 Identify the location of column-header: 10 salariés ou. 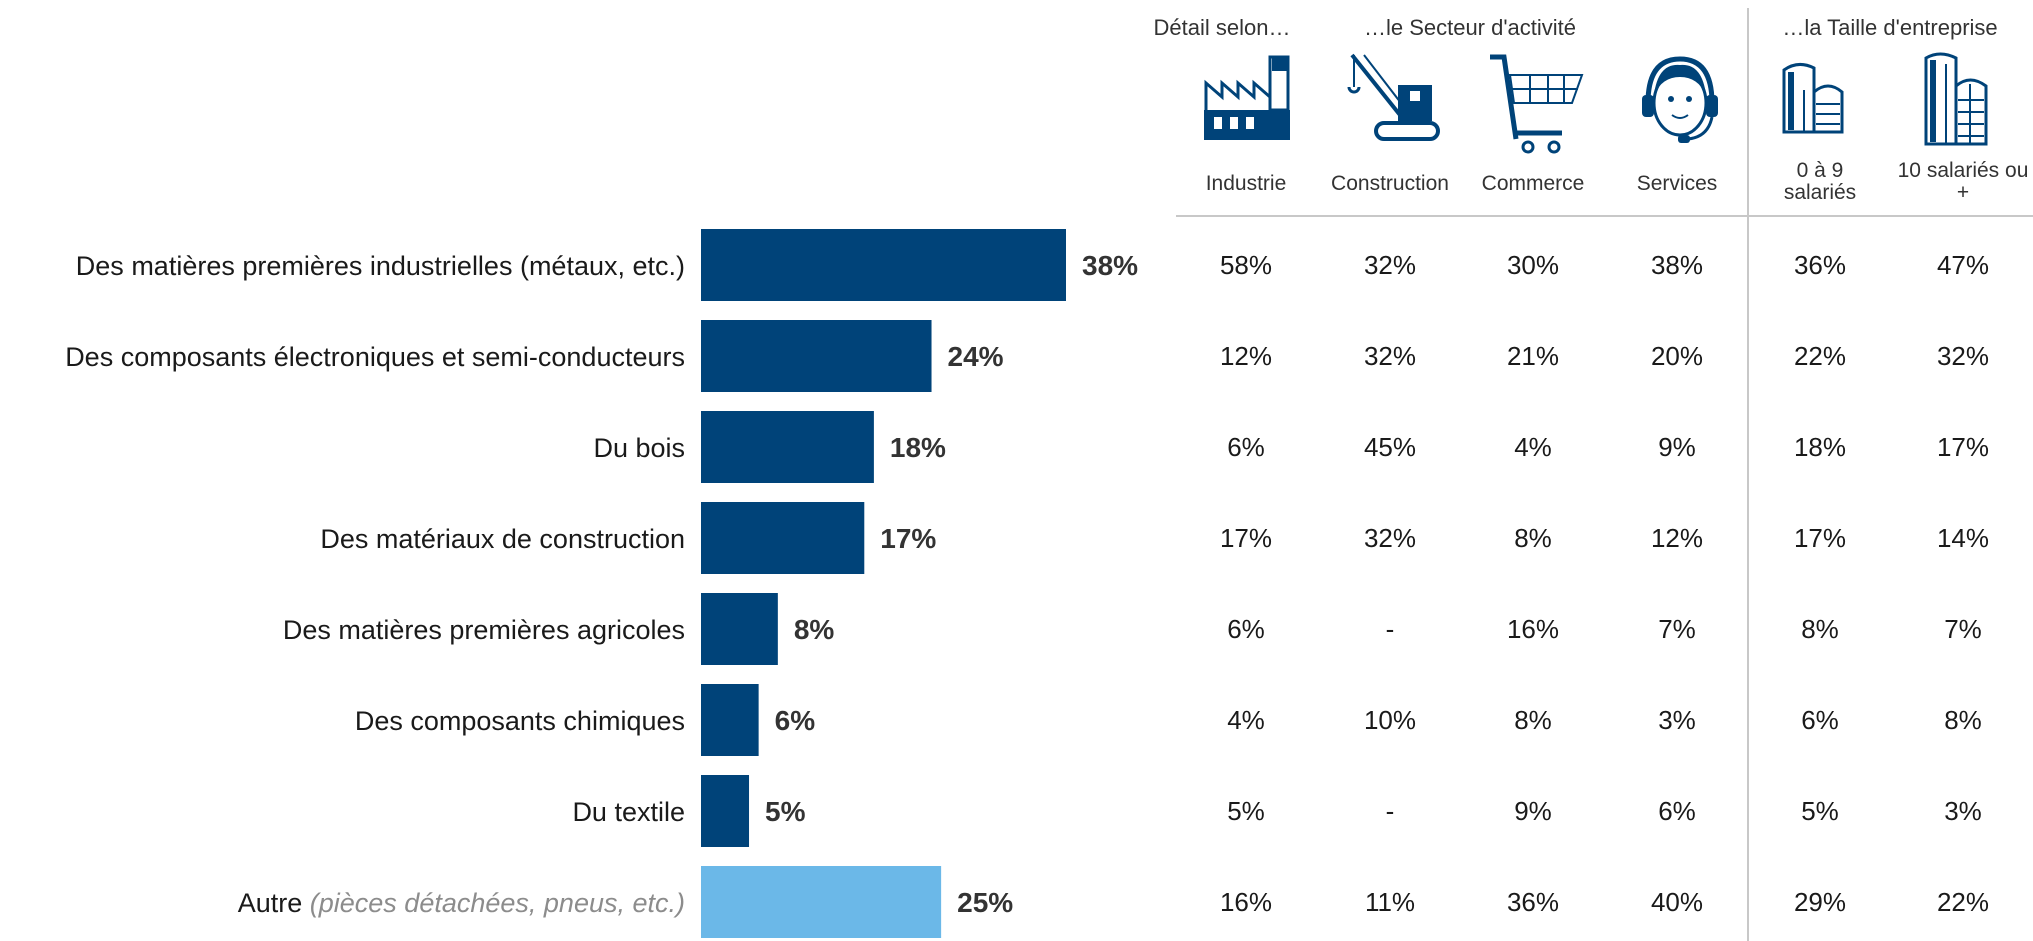
(1963, 170).